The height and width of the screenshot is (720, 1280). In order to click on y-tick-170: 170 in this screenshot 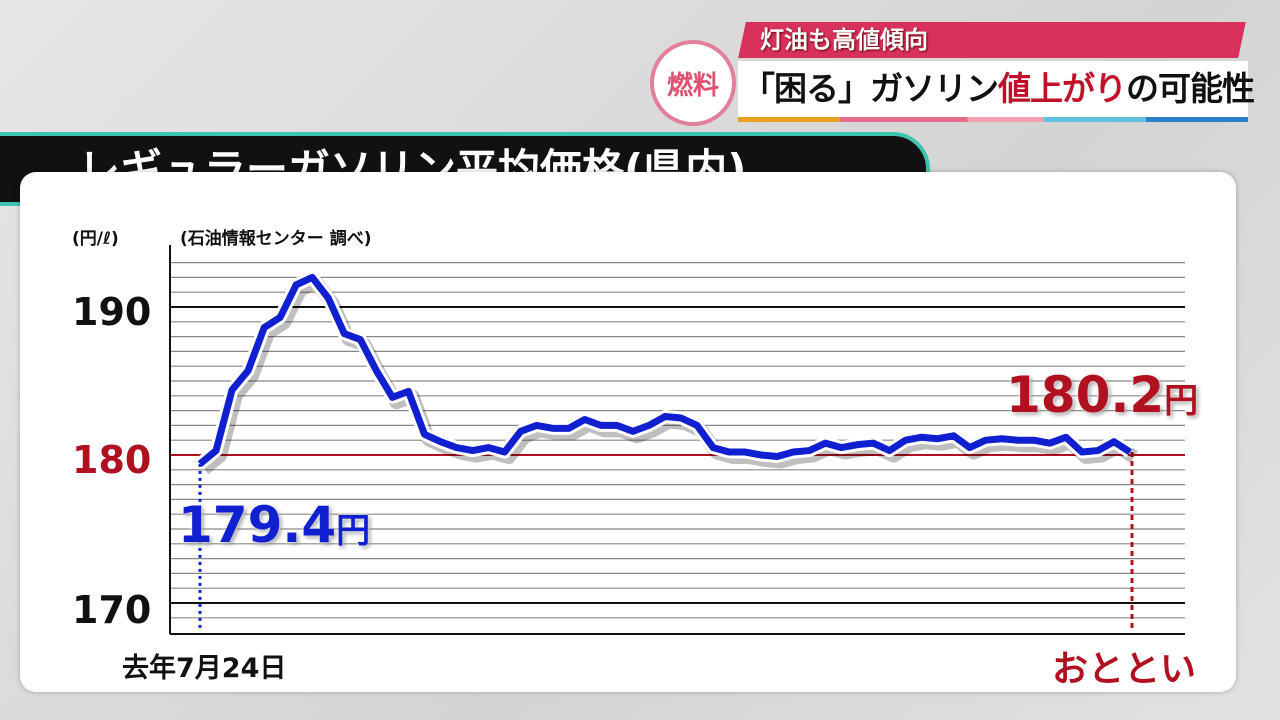, I will do `click(112, 610)`.